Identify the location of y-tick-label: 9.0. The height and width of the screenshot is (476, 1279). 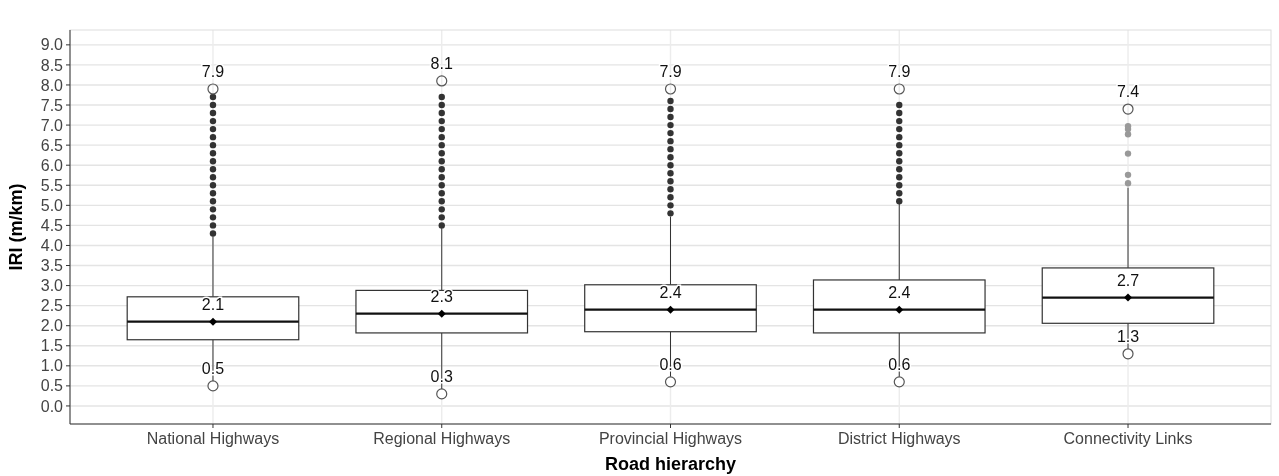
(52, 45).